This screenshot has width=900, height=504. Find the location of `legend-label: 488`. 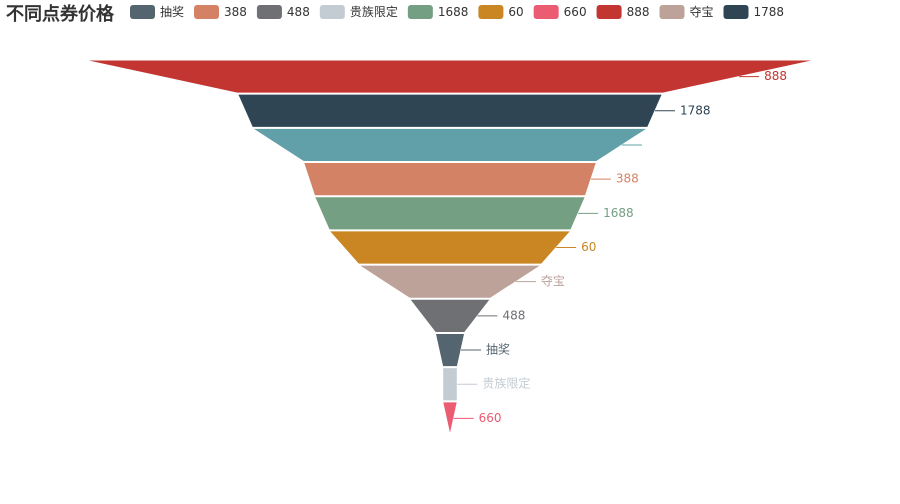

legend-label: 488 is located at coordinates (298, 12).